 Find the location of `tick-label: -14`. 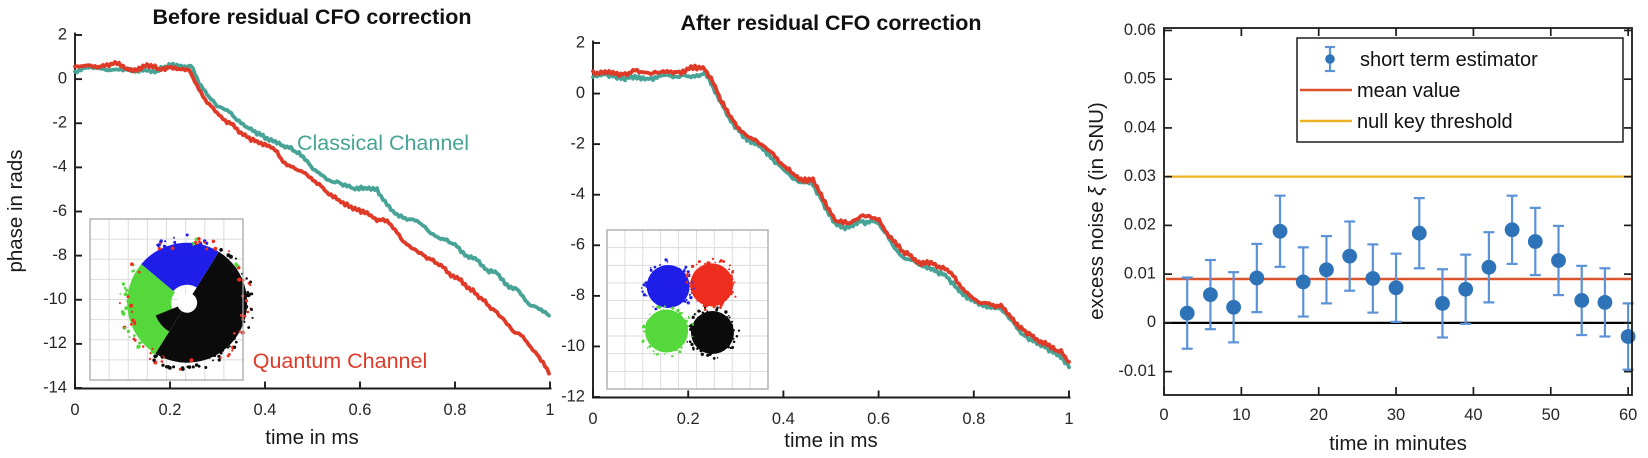

tick-label: -14 is located at coordinates (55, 387).